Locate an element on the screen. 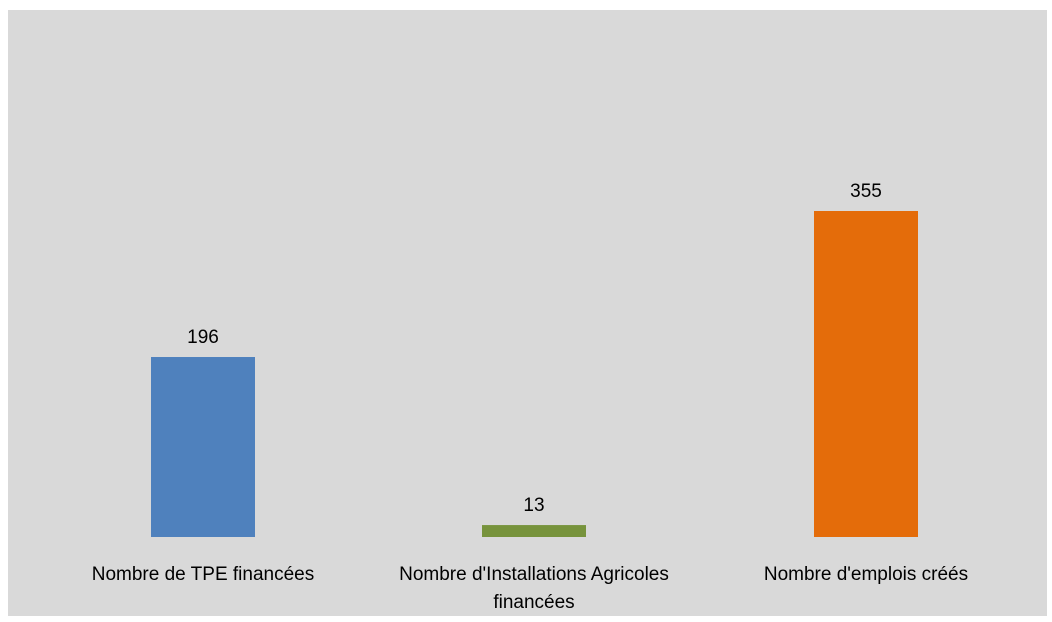  data-label-1: 196 is located at coordinates (203, 337).